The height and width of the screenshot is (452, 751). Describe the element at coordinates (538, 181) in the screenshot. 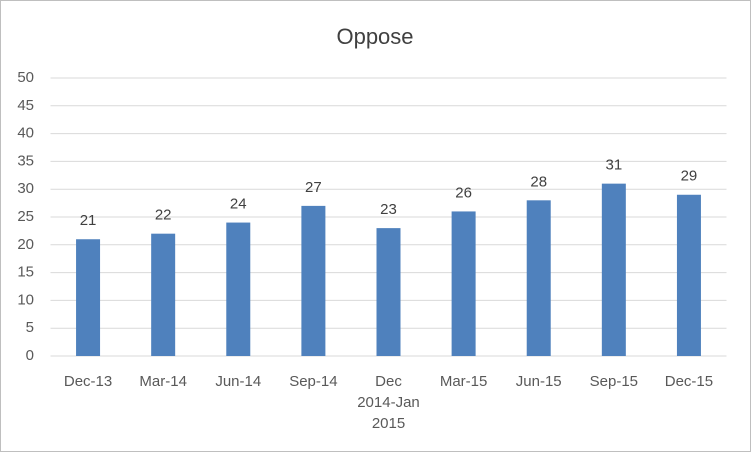

I see `data-label: 28` at that location.